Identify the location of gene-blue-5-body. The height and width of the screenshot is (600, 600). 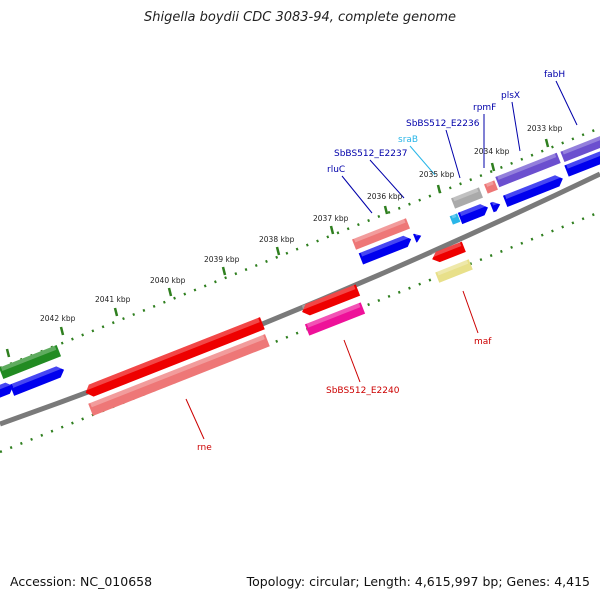
(455, 219).